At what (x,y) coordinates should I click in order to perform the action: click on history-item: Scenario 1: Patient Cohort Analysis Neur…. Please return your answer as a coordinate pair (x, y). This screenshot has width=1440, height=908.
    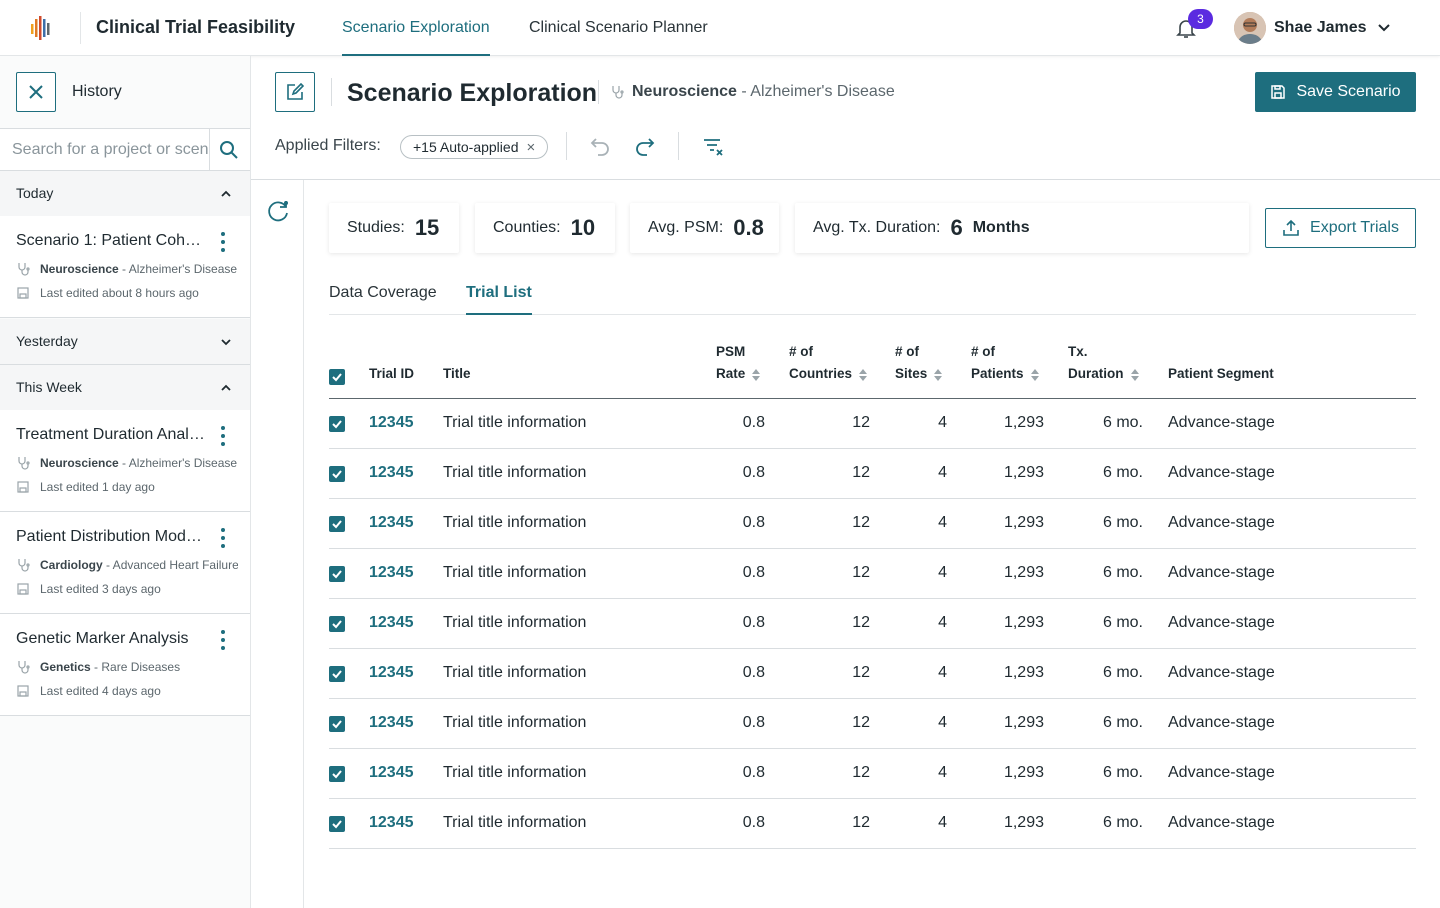
    Looking at the image, I should click on (125, 267).